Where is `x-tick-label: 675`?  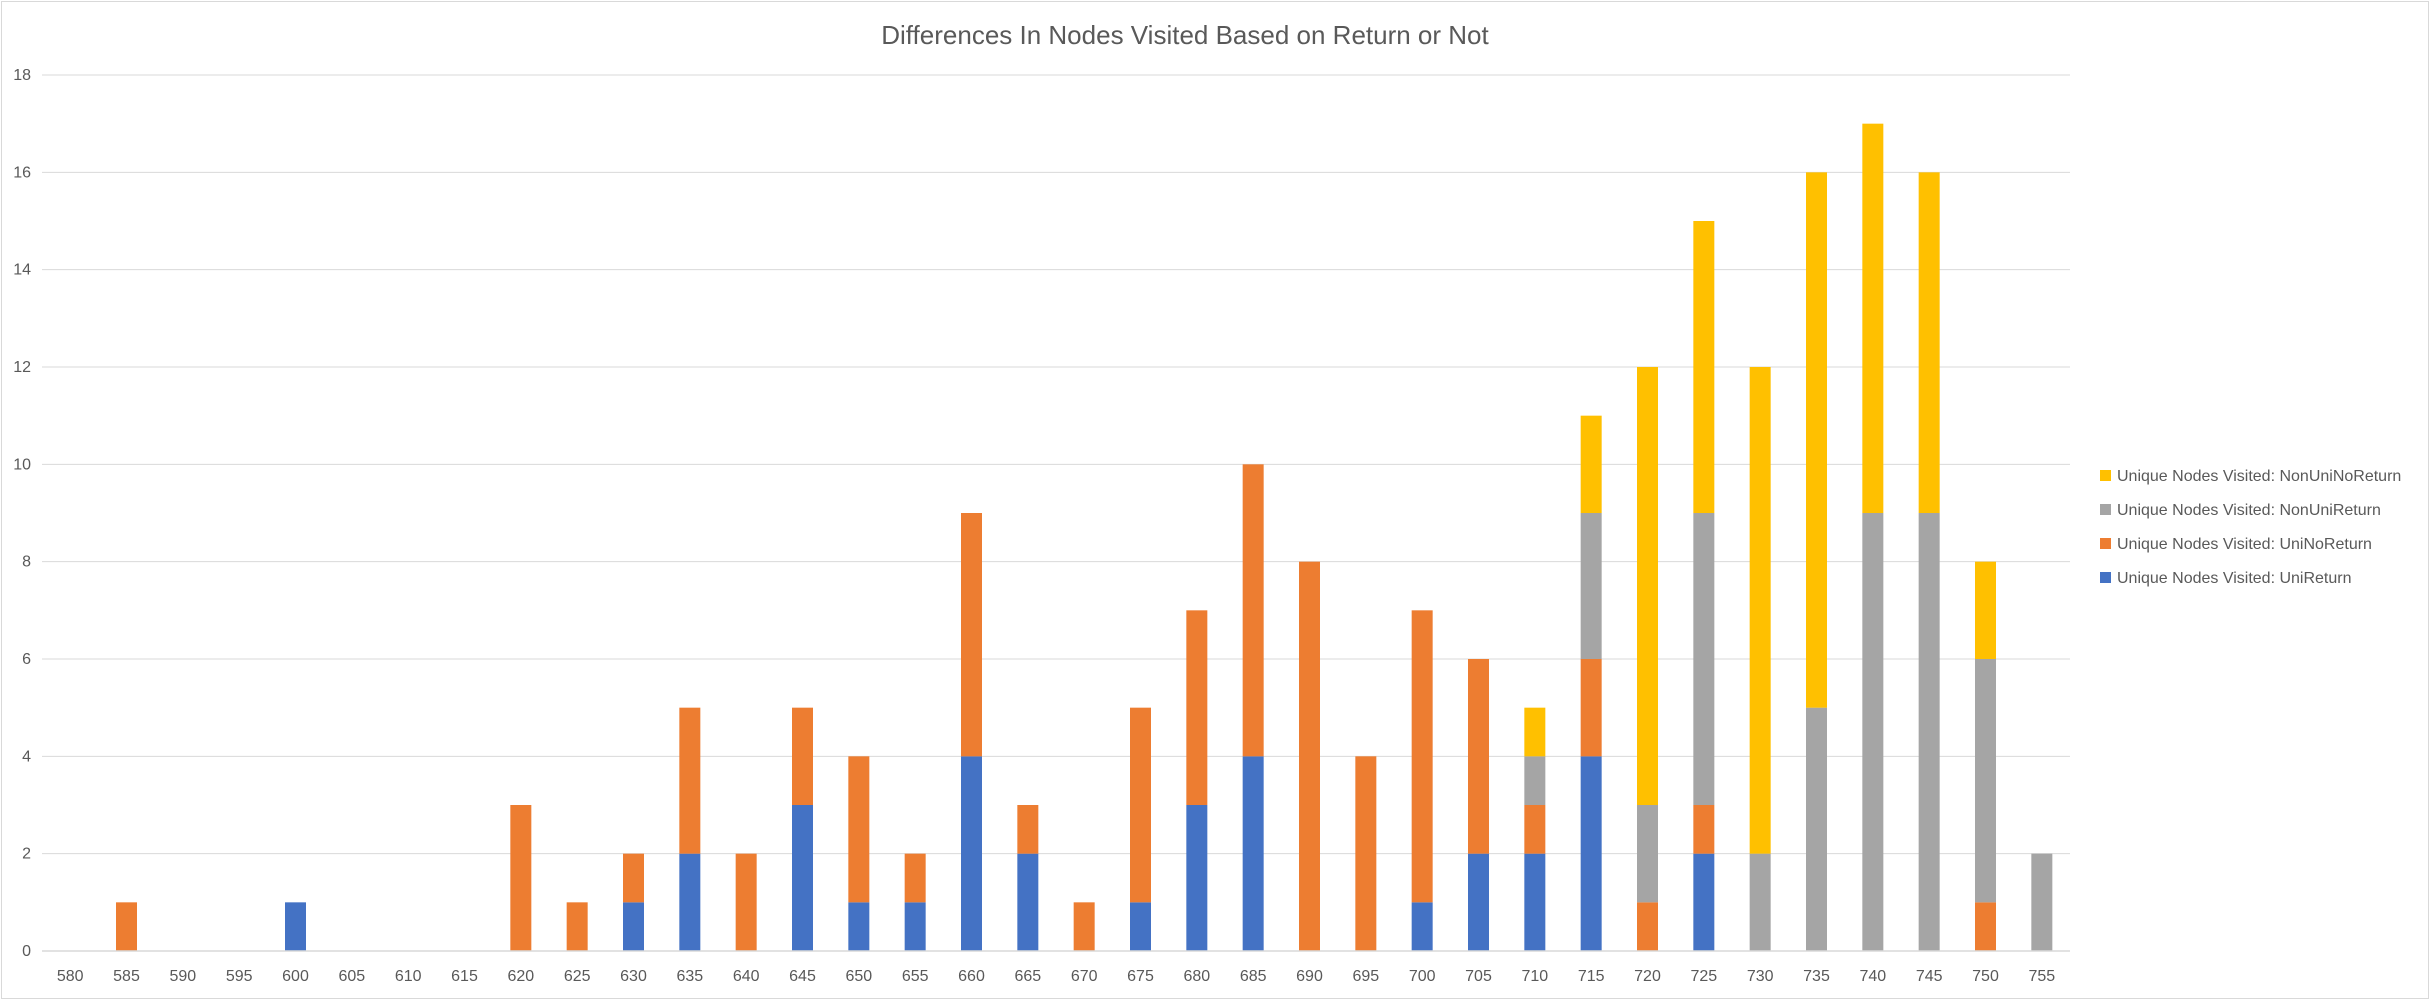 x-tick-label: 675 is located at coordinates (1140, 976).